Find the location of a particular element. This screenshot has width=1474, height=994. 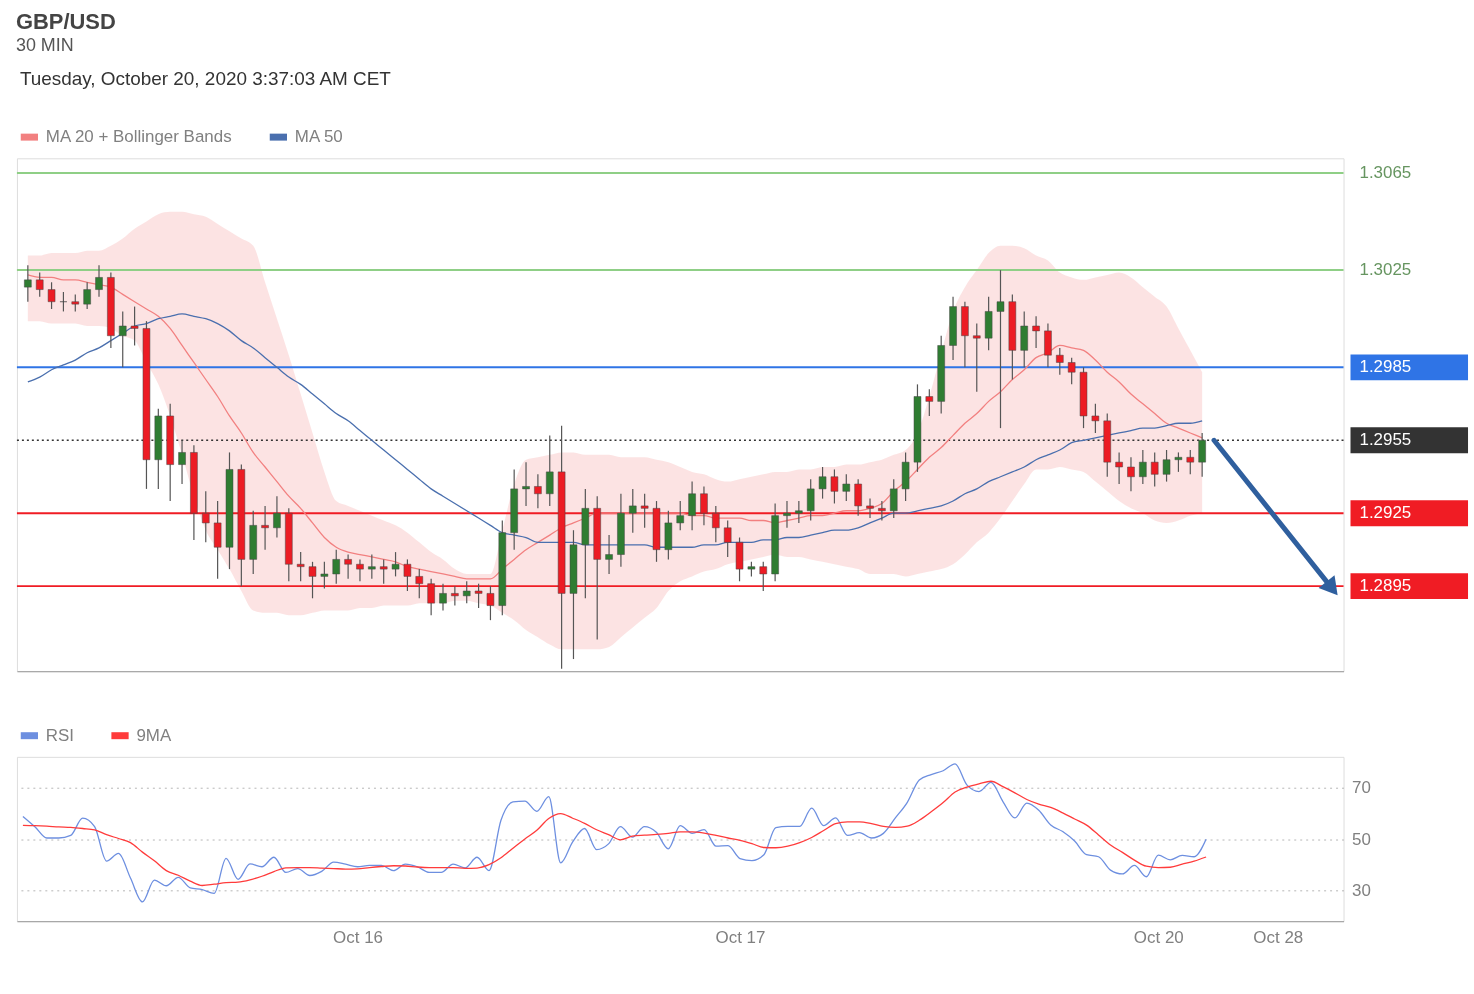

ref-line-label: 1.2985 is located at coordinates (1385, 367).